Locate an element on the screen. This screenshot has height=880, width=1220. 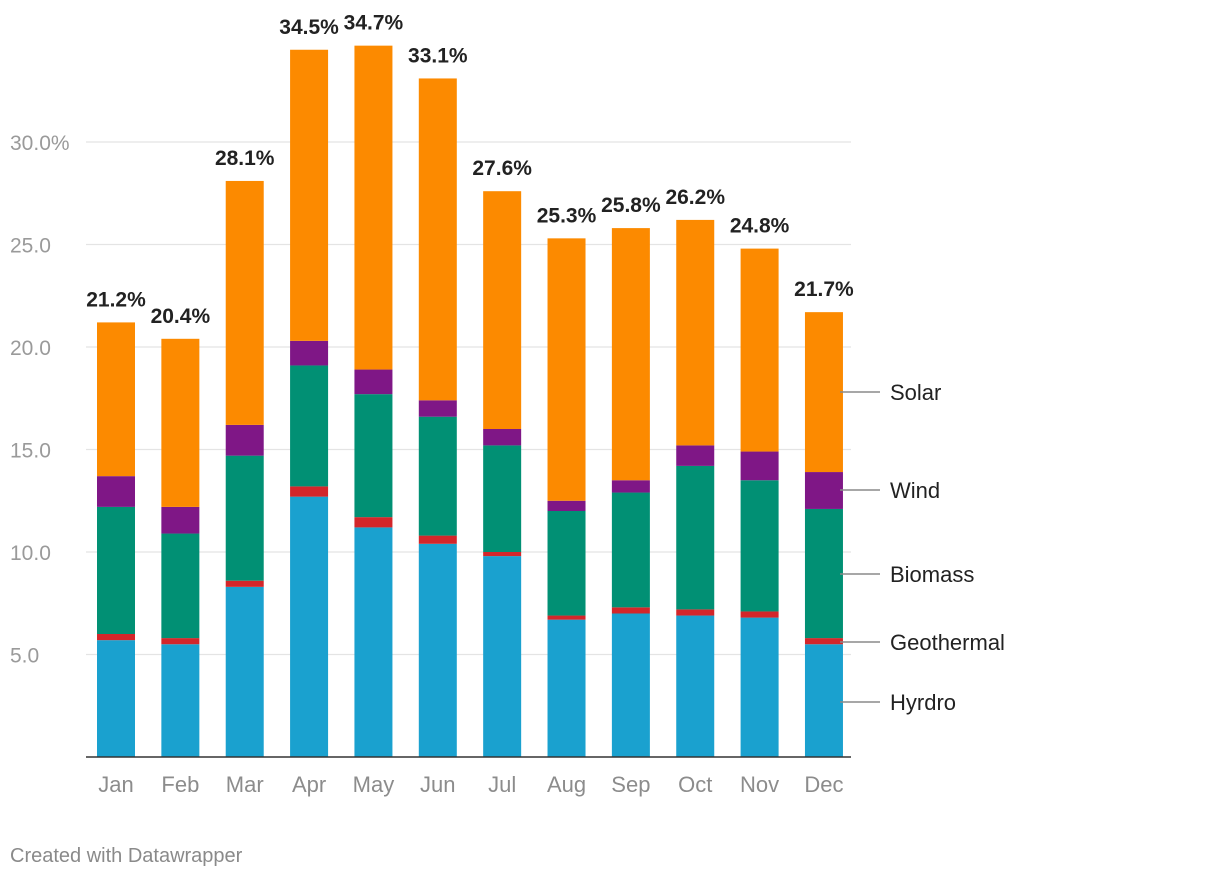
bar-segment-wind-may is located at coordinates (373, 382).